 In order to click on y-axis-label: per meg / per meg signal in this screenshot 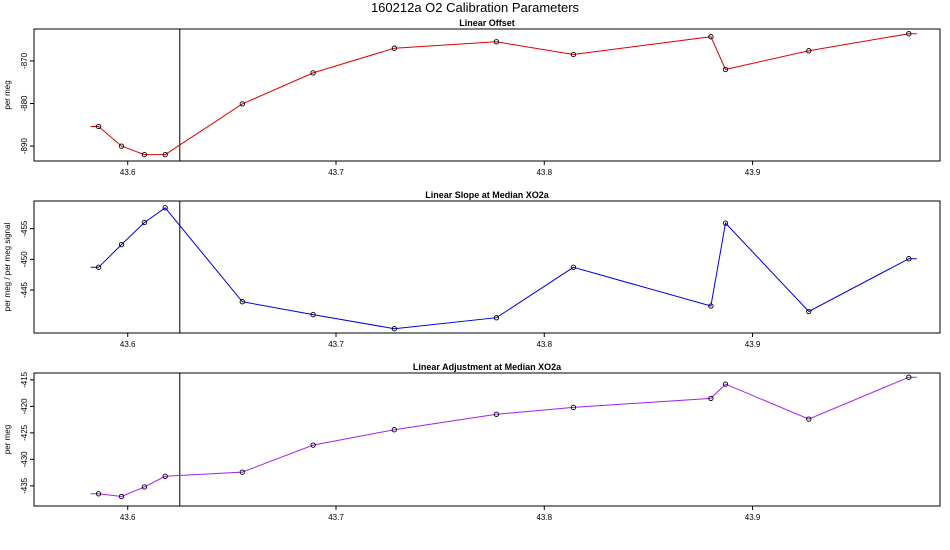, I will do `click(7, 267)`.